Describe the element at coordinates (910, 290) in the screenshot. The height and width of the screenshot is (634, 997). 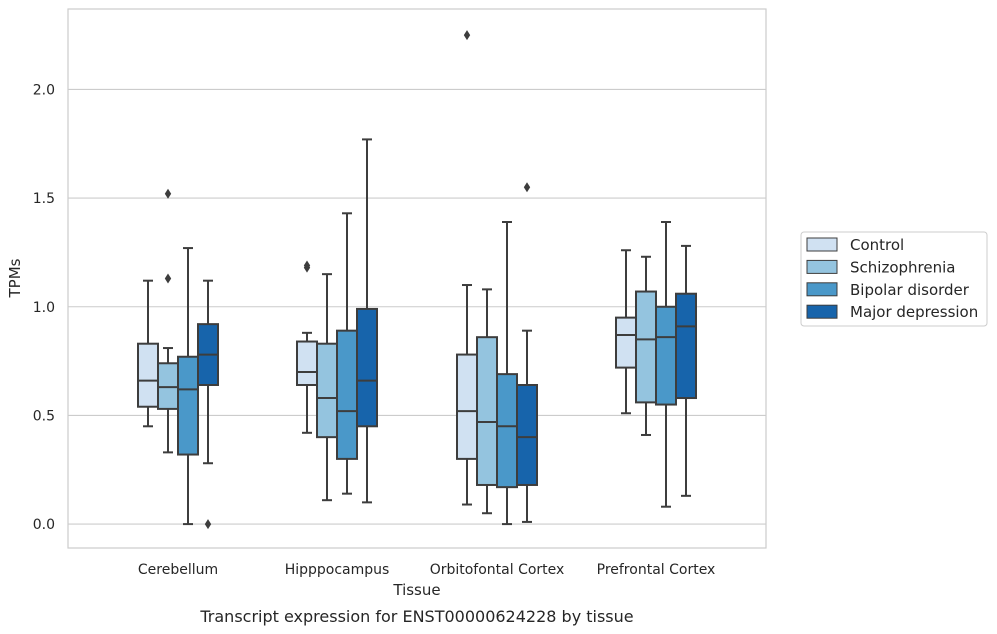
I see `legend-label: Bipolar disorder` at that location.